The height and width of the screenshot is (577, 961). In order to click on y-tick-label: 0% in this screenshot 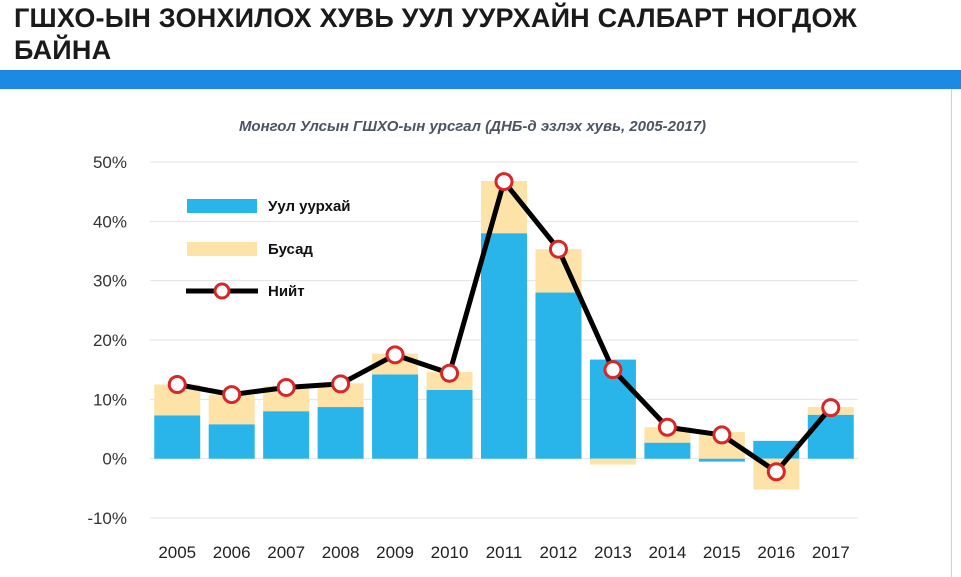, I will do `click(114, 459)`.